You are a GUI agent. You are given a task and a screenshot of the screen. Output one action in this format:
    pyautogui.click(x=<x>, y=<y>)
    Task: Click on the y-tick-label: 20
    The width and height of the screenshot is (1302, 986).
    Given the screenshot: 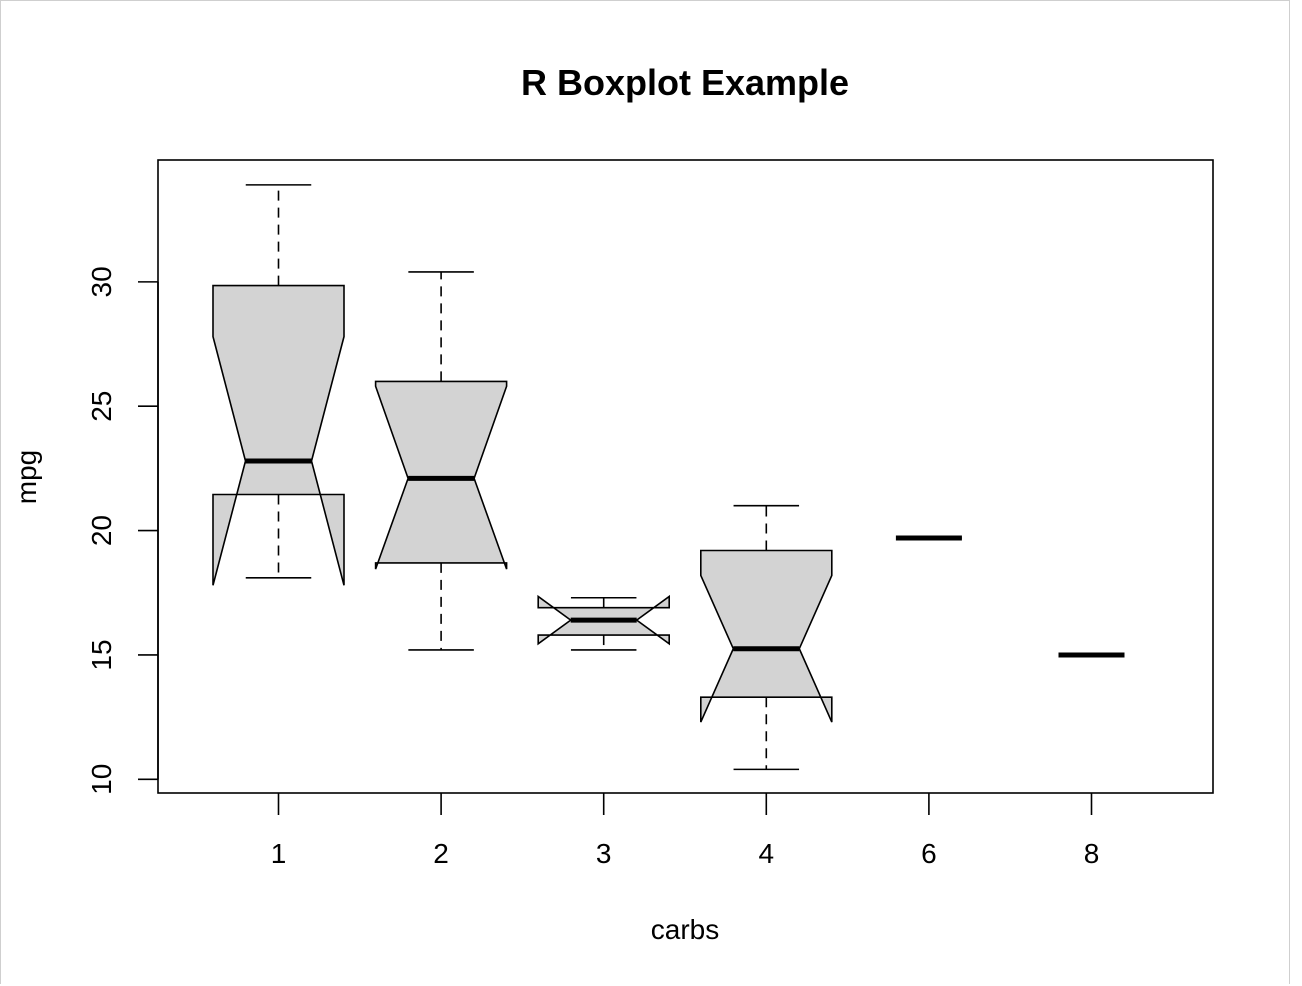 What is the action you would take?
    pyautogui.click(x=101, y=530)
    